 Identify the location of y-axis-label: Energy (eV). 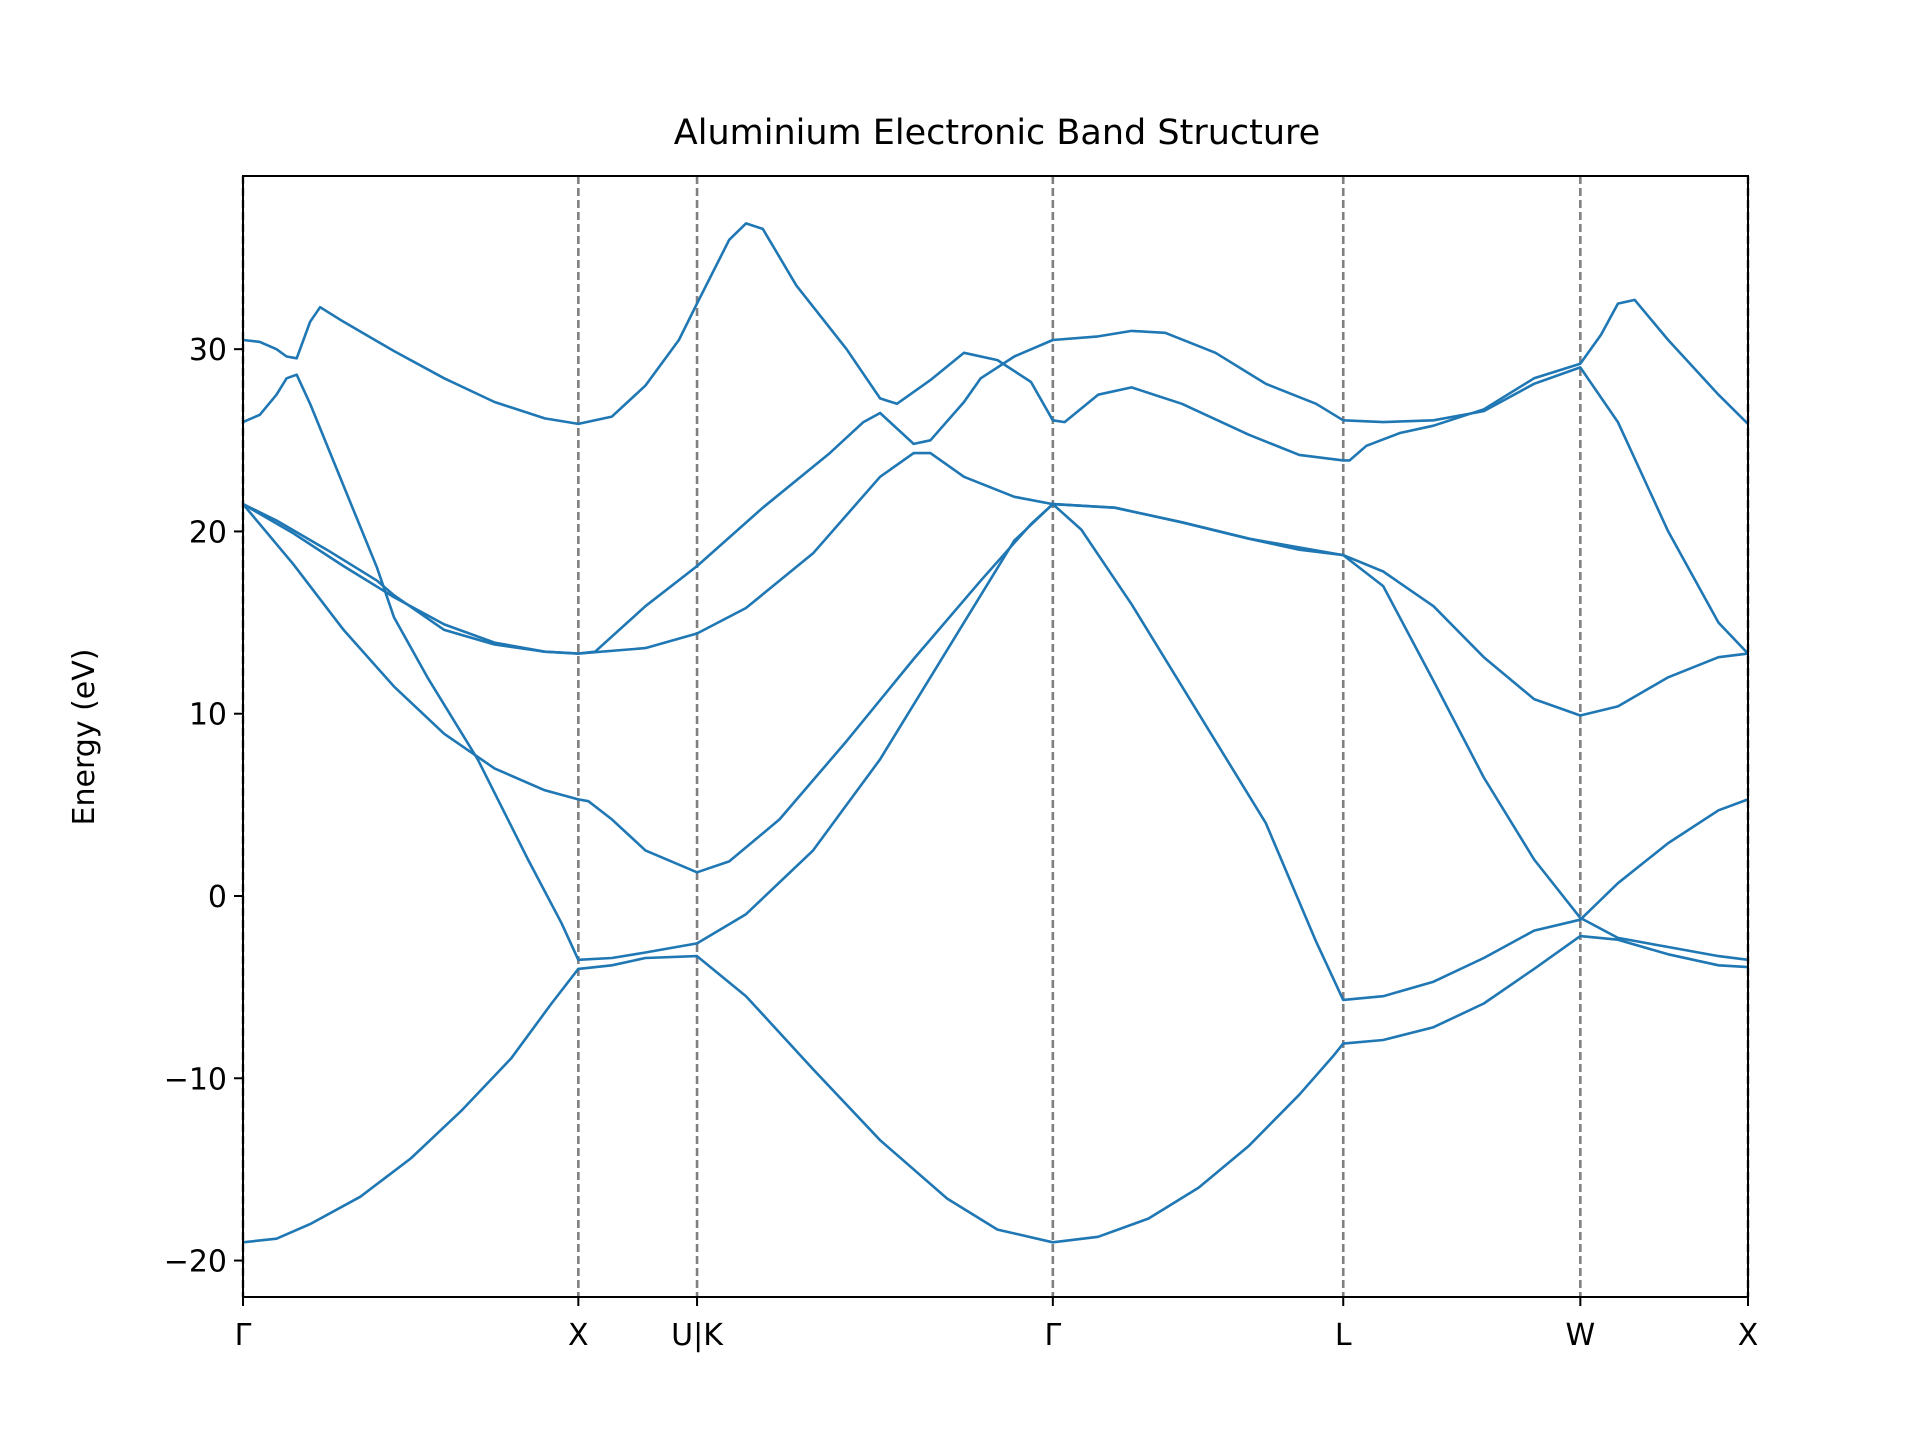
(84, 737).